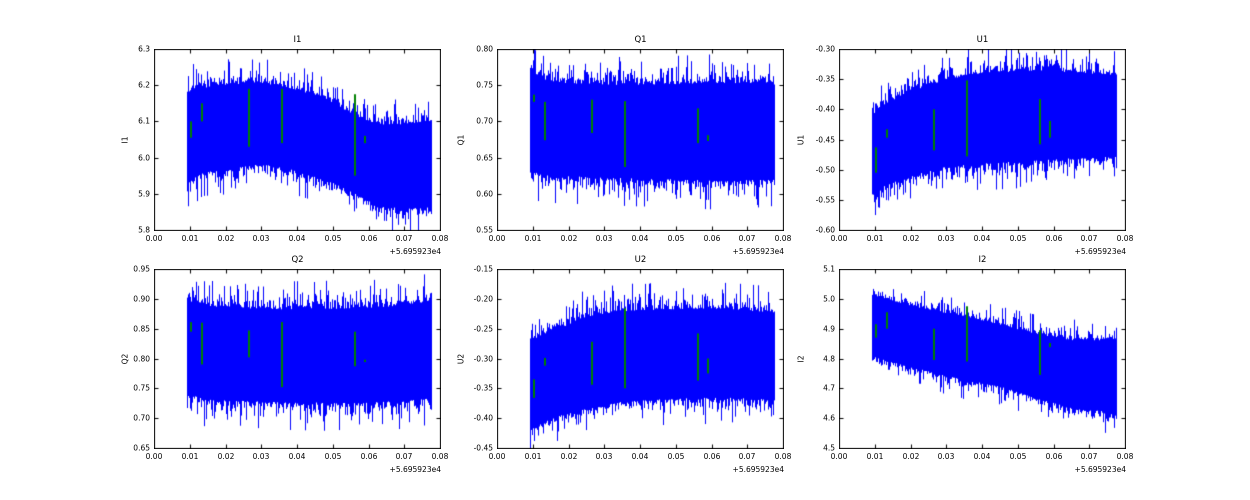 This screenshot has width=1250, height=500. Describe the element at coordinates (190, 456) in the screenshot. I see `xtick-label-Q2-0.01: 0.01` at that location.